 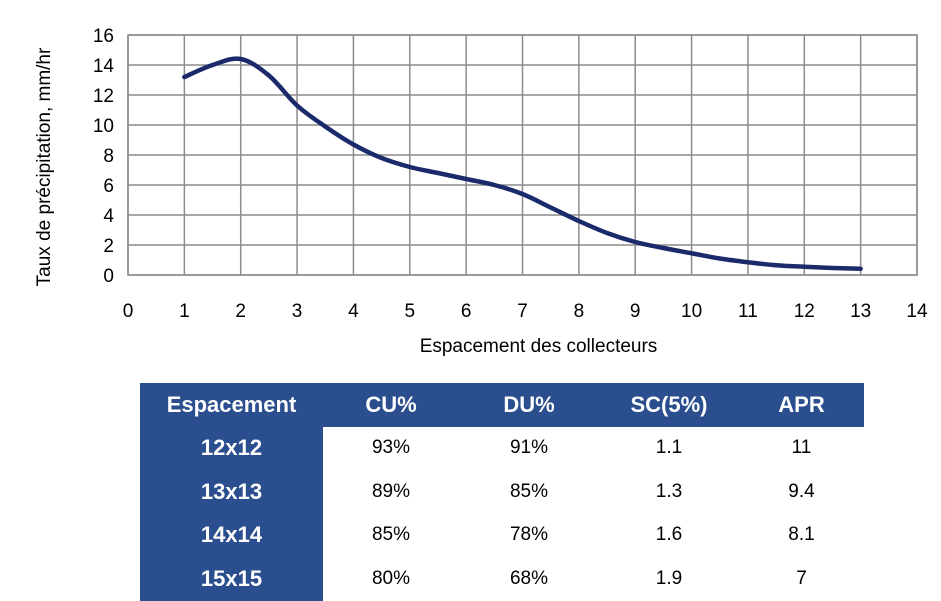 I want to click on table-cell: 11, so click(x=801, y=448).